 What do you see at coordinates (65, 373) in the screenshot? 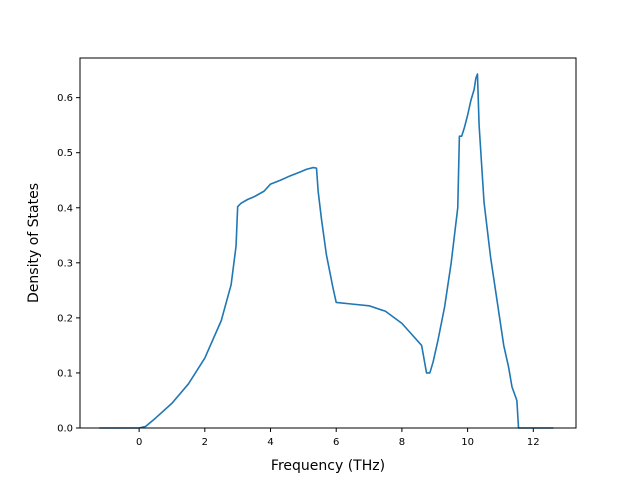
I see `y-tick-label: 0.1` at bounding box center [65, 373].